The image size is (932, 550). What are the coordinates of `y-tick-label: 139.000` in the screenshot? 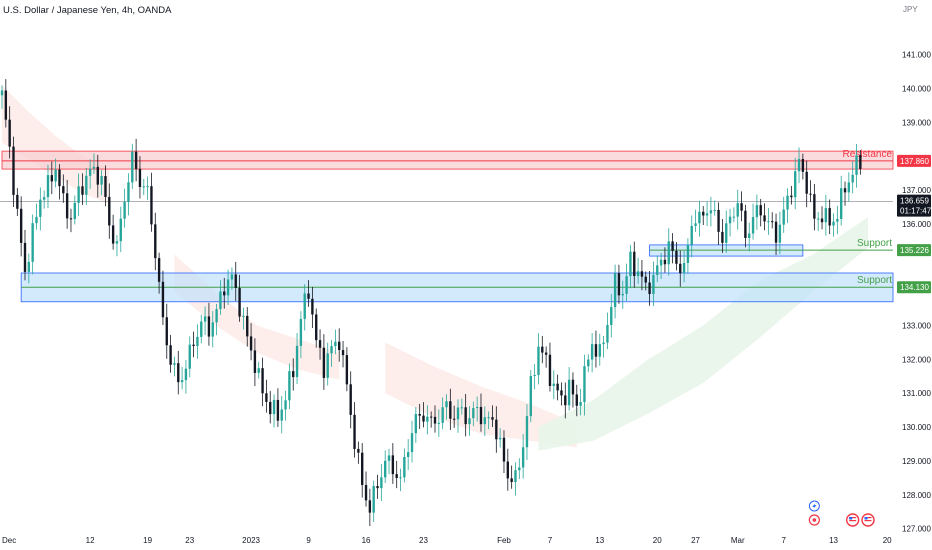 It's located at (916, 122).